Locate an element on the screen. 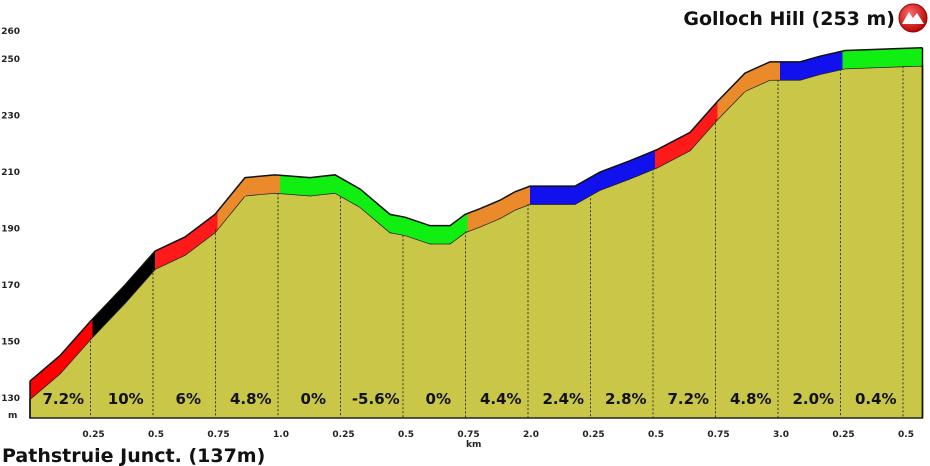 The image size is (930, 466). grade-label: 2.0% is located at coordinates (813, 399).